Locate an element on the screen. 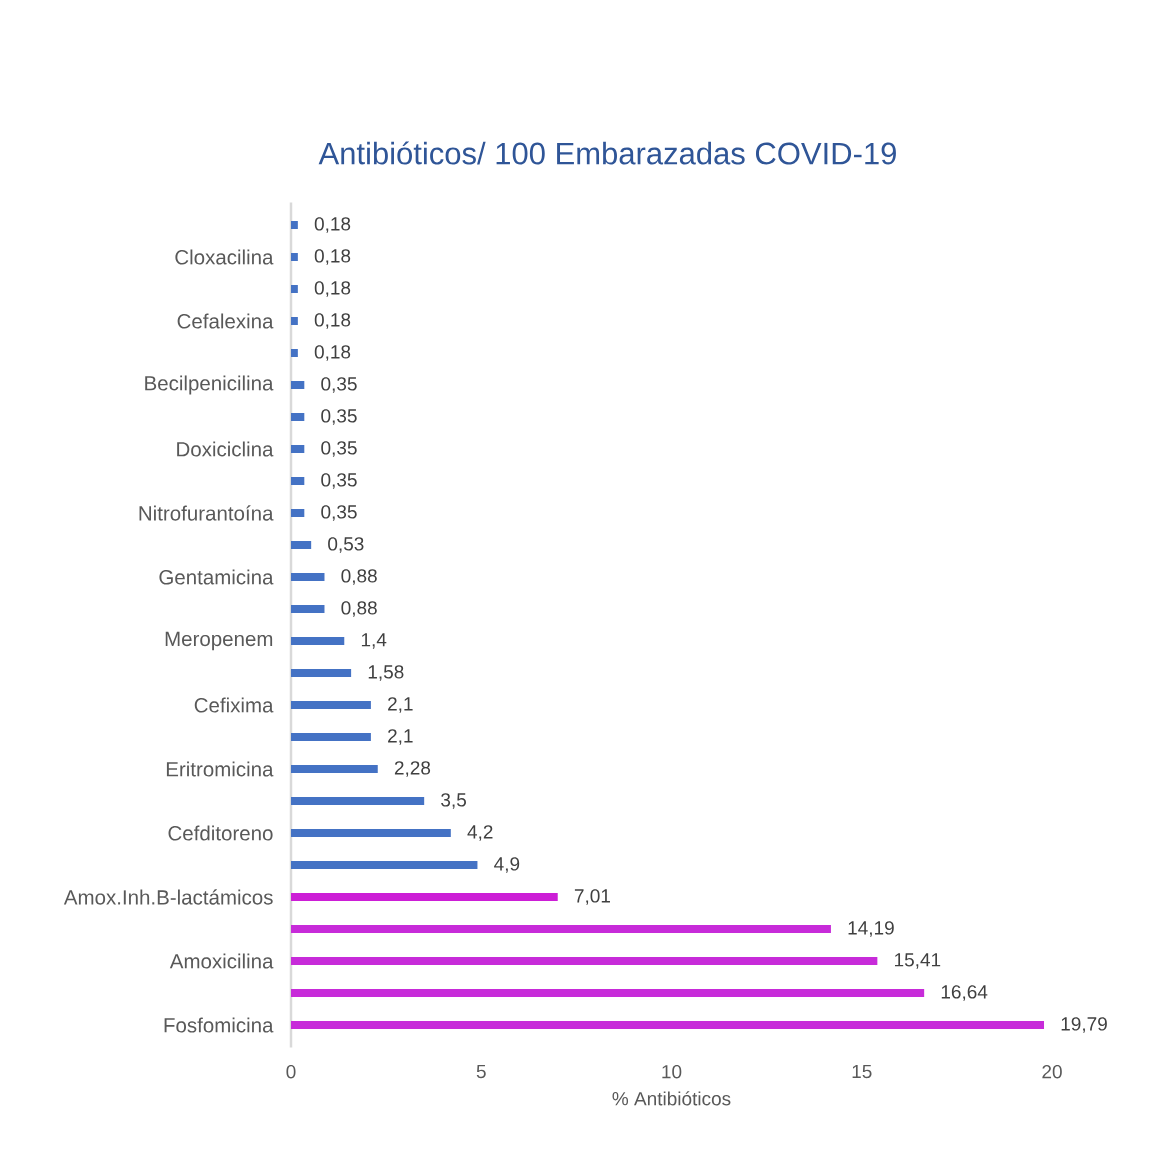  y-tick-label: Becilpenicilina is located at coordinates (209, 385).